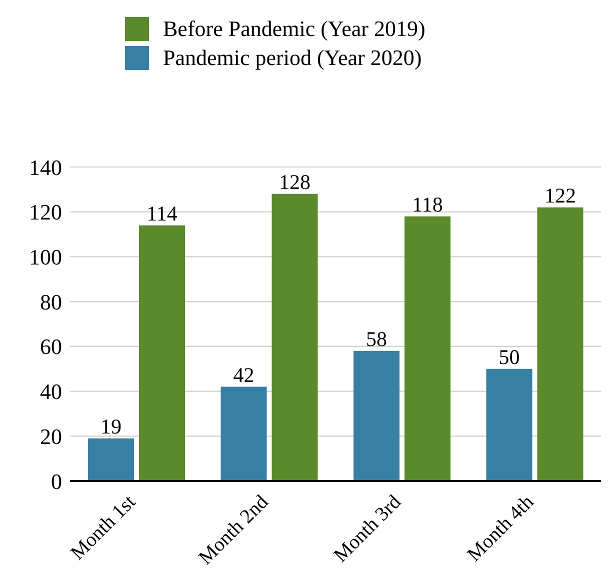 This screenshot has height=581, width=609. Describe the element at coordinates (51, 347) in the screenshot. I see `y-tick-label: 60` at that location.